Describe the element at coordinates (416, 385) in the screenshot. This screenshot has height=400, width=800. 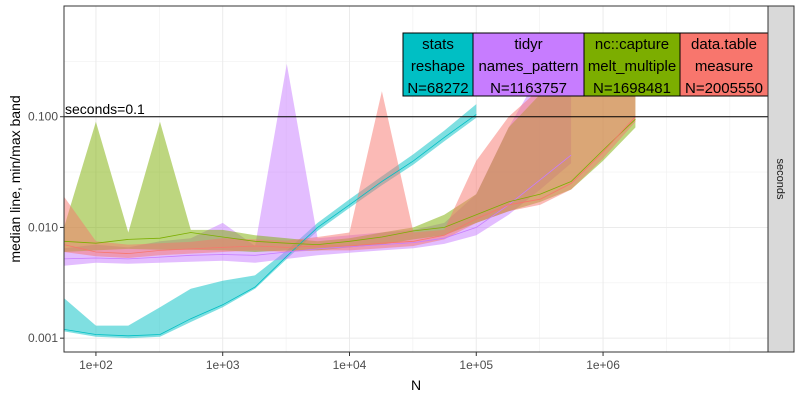
I see `x-axis-title: N` at that location.